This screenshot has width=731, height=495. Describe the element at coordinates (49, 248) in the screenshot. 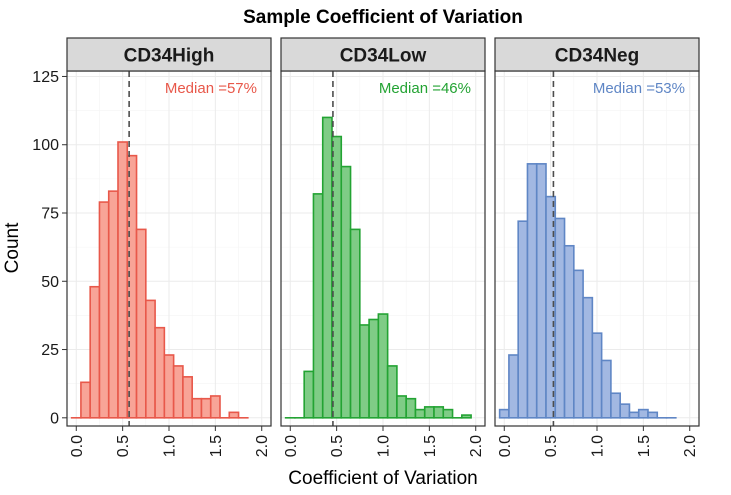

I see `y-axis: 0 25 50 75 100 125` at that location.